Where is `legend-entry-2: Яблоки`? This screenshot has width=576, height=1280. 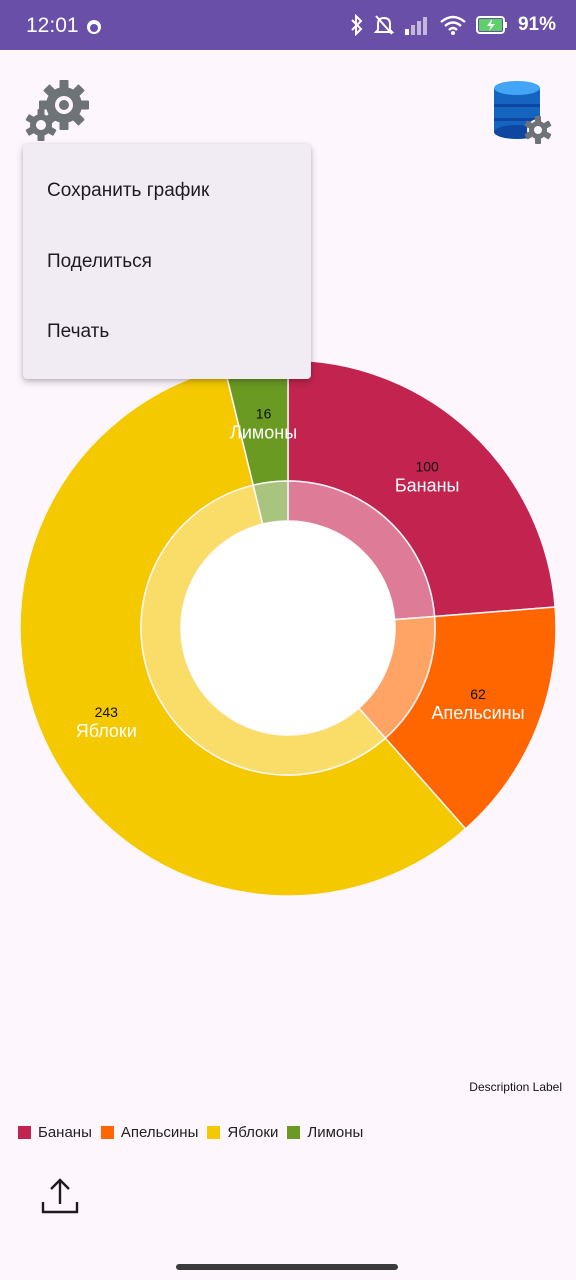
legend-entry-2: Яблоки is located at coordinates (242, 1132).